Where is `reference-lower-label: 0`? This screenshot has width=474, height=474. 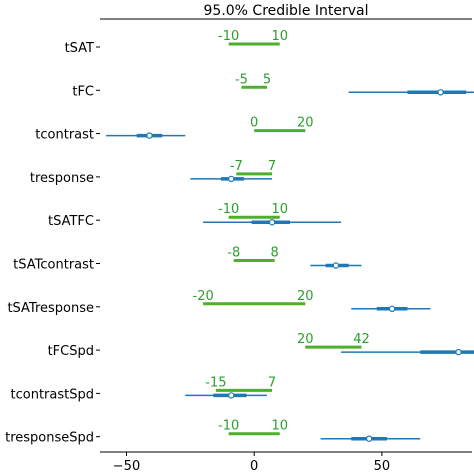 reference-lower-label: 0 is located at coordinates (254, 123).